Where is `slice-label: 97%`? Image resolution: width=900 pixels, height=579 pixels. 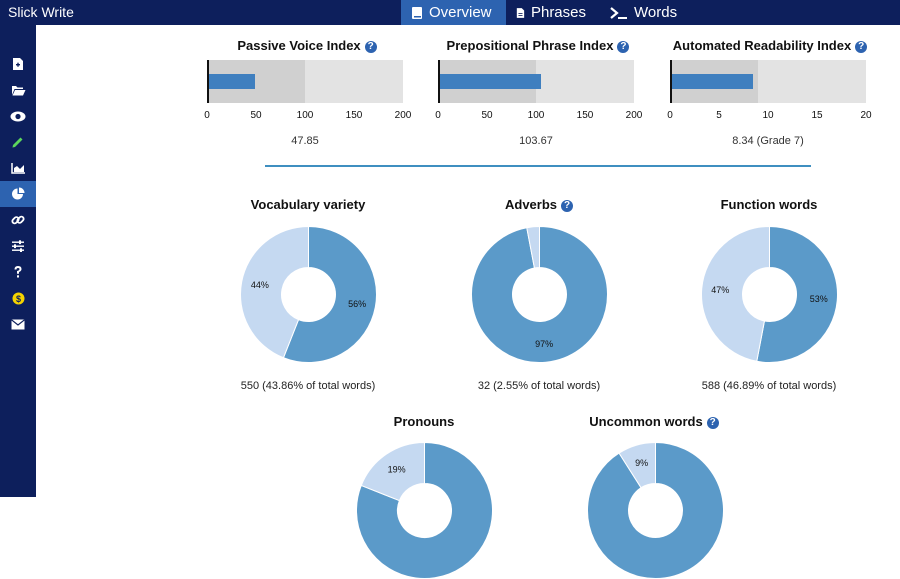
slice-label: 97% is located at coordinates (544, 344).